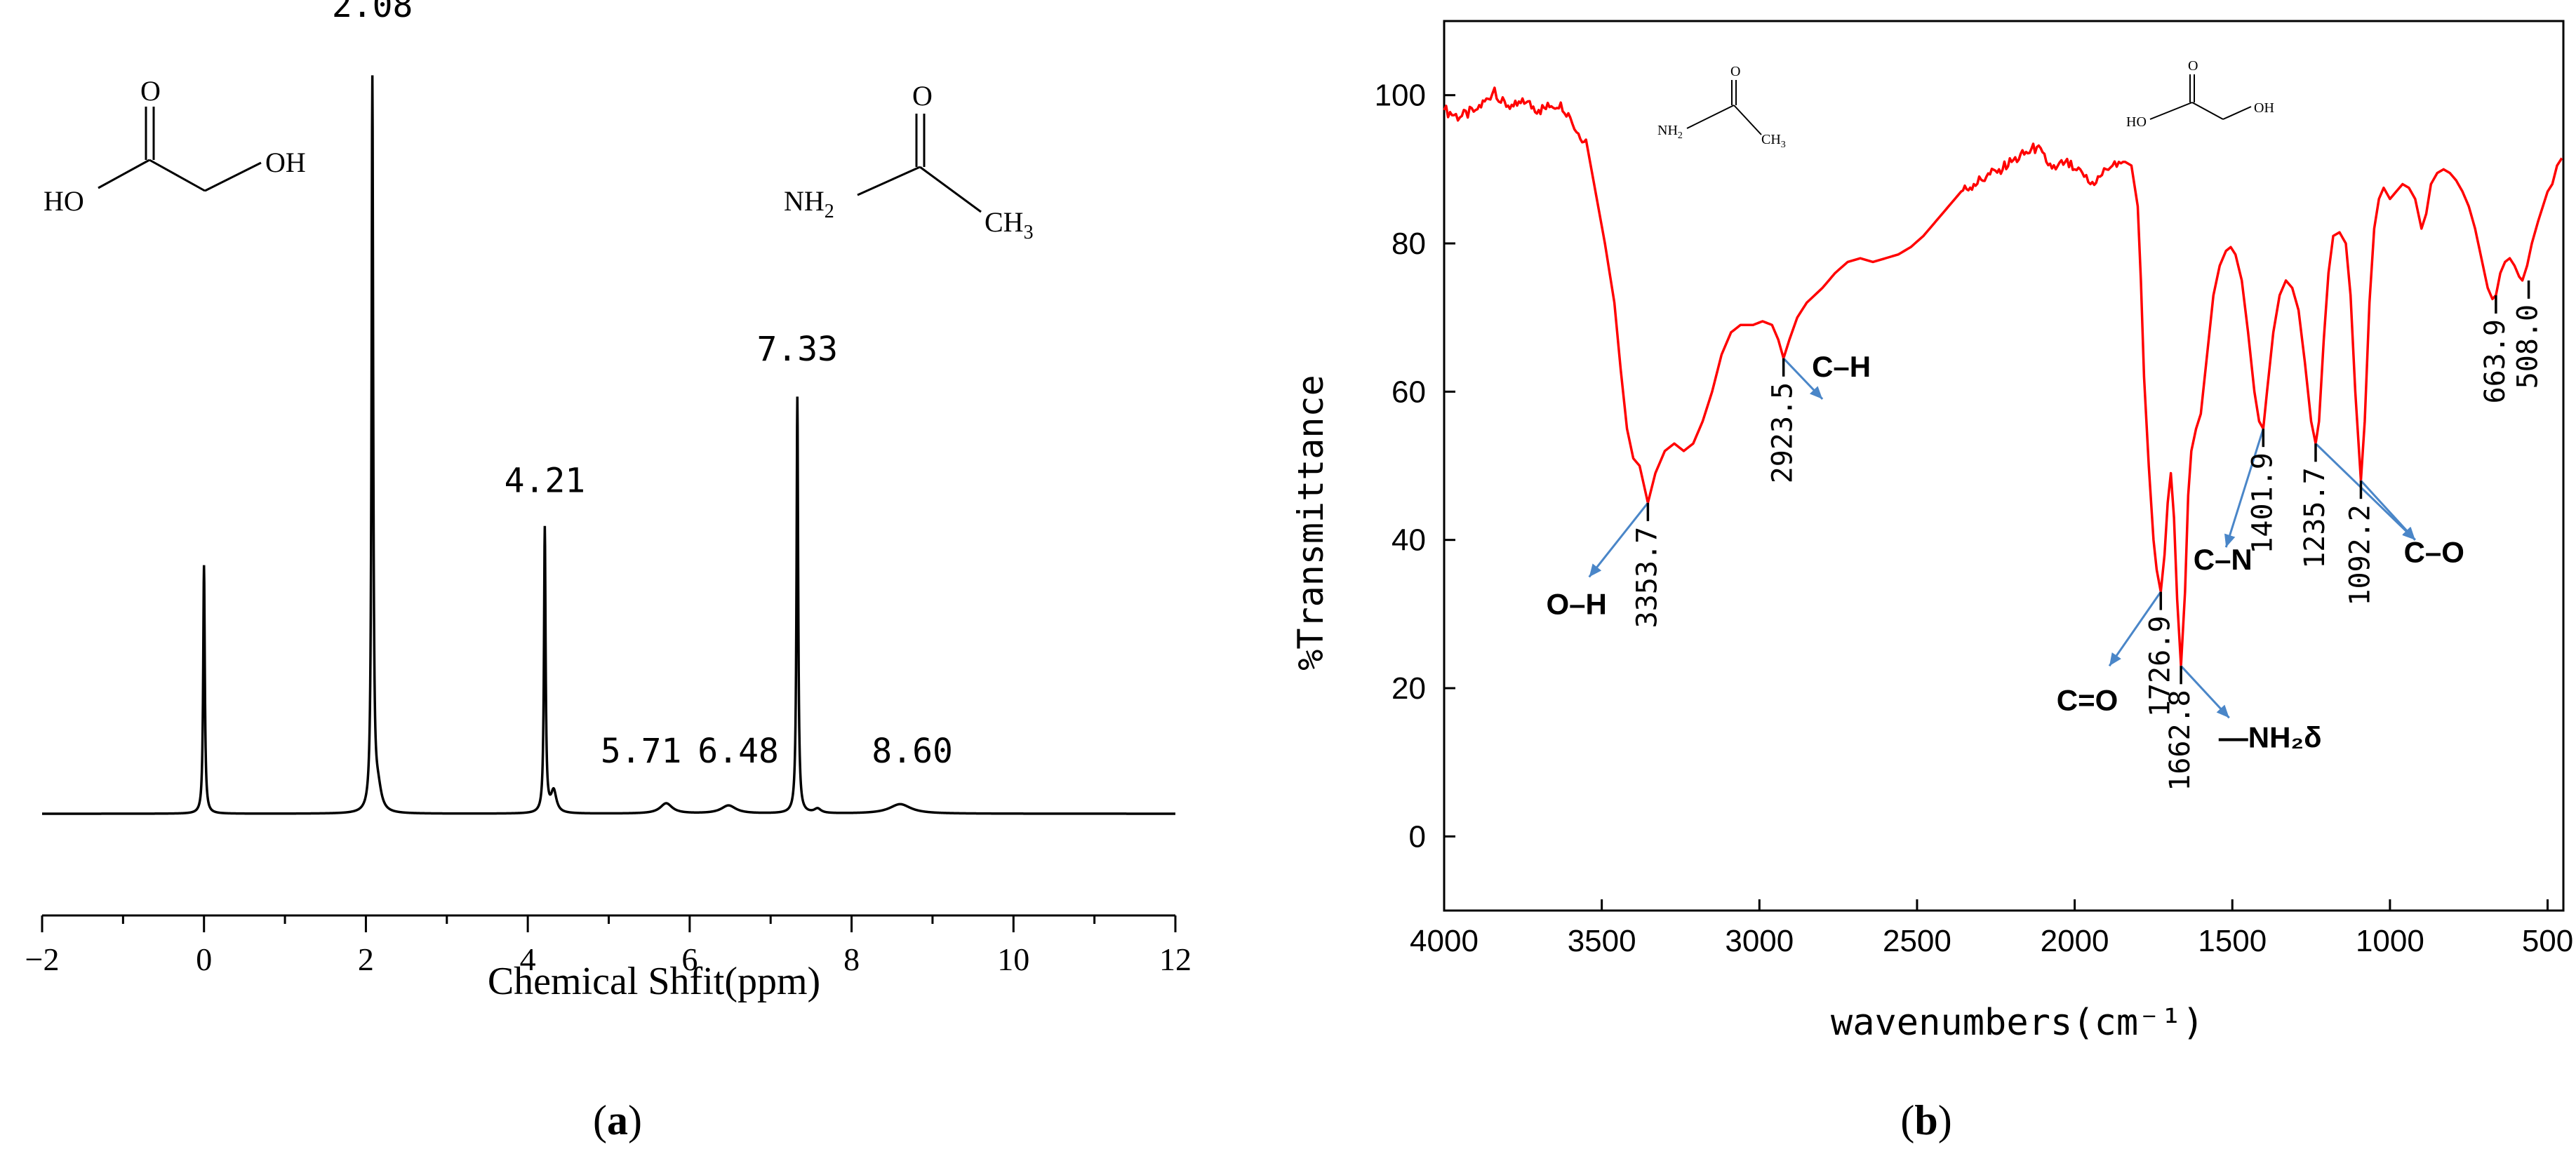 This screenshot has width=2576, height=1168. What do you see at coordinates (2087, 700) in the screenshot?
I see `bond-annotation-label: C=O` at bounding box center [2087, 700].